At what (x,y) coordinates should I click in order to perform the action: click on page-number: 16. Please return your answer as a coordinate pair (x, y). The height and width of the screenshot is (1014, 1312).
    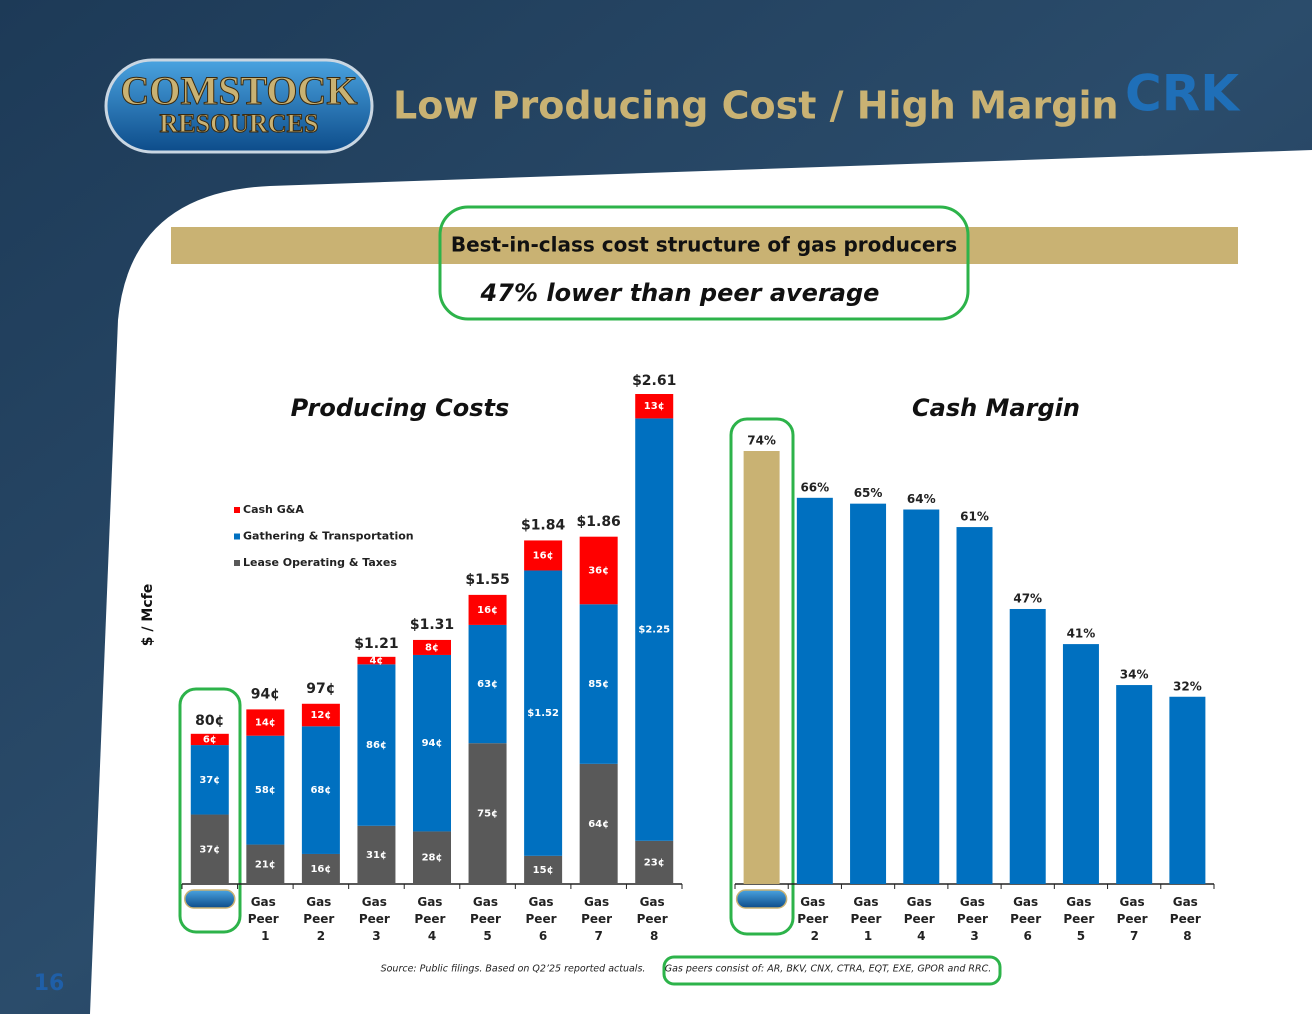
    Looking at the image, I should click on (49, 983).